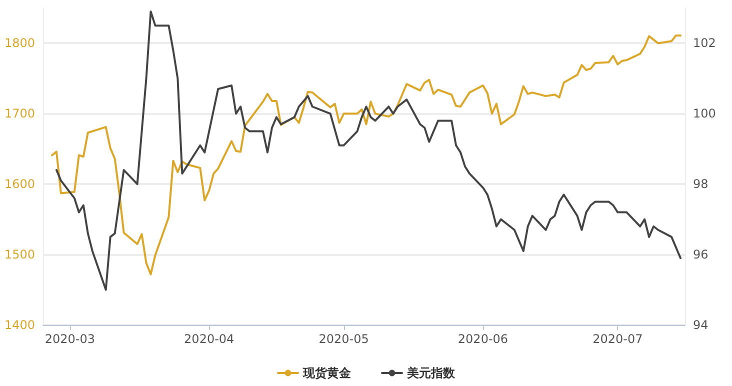 This screenshot has height=386, width=732. What do you see at coordinates (19, 255) in the screenshot?
I see `y-tick-label: 1500` at bounding box center [19, 255].